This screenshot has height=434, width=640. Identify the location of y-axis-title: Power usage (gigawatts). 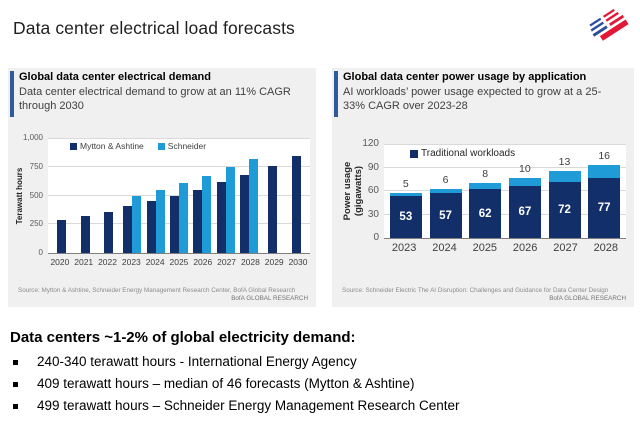
(353, 191).